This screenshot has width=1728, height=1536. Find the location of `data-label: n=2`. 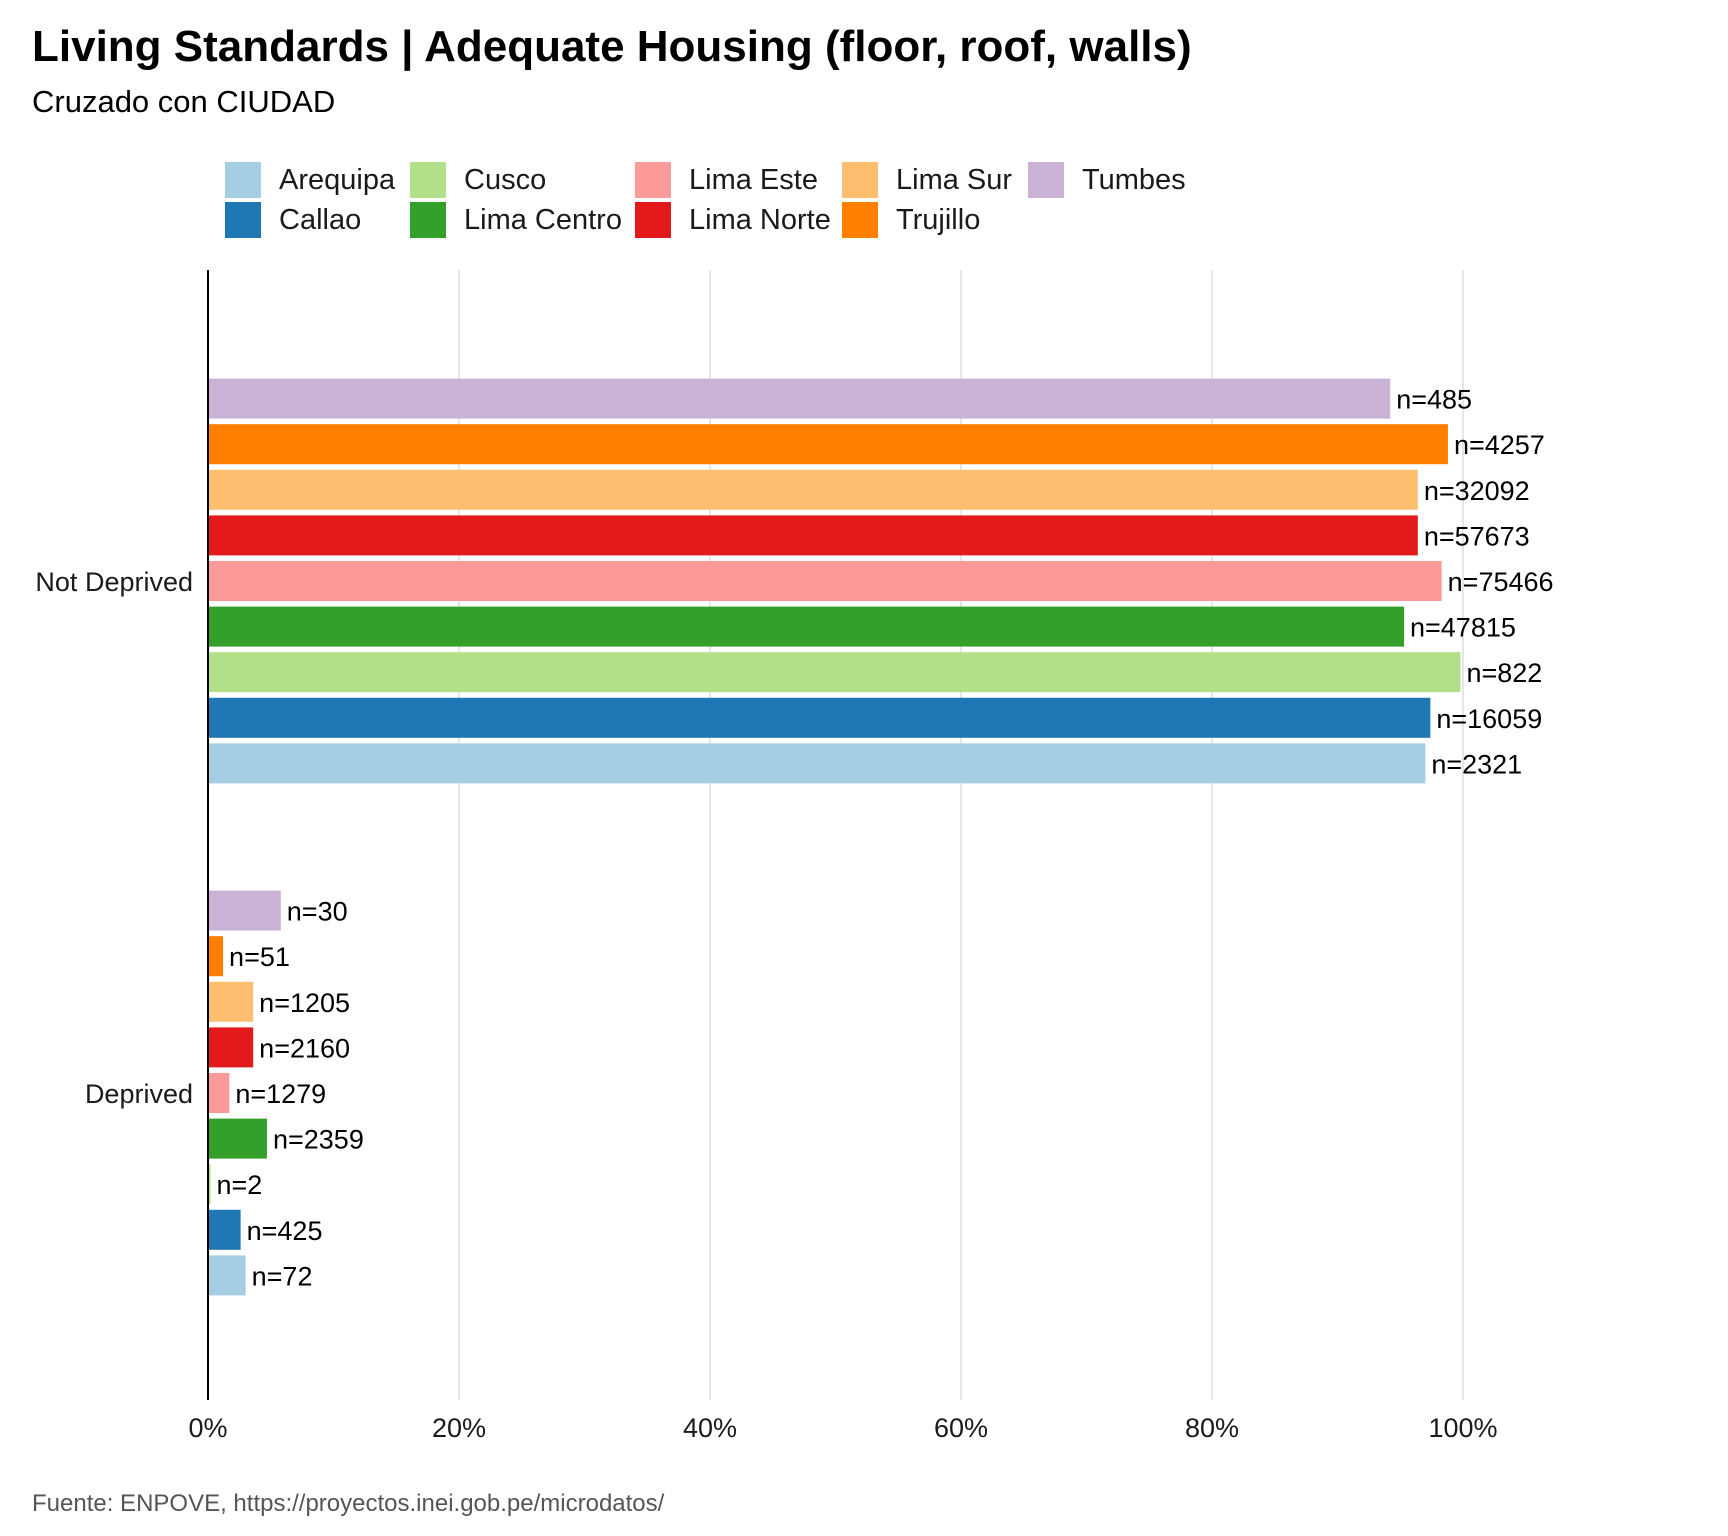

data-label: n=2 is located at coordinates (240, 1185).